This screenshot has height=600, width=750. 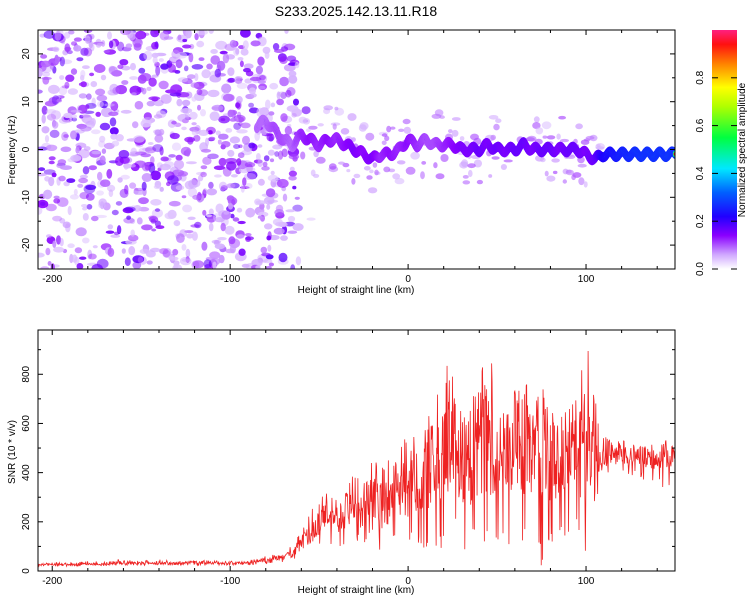 I want to click on y-tick-label: -10, so click(x=26, y=197).